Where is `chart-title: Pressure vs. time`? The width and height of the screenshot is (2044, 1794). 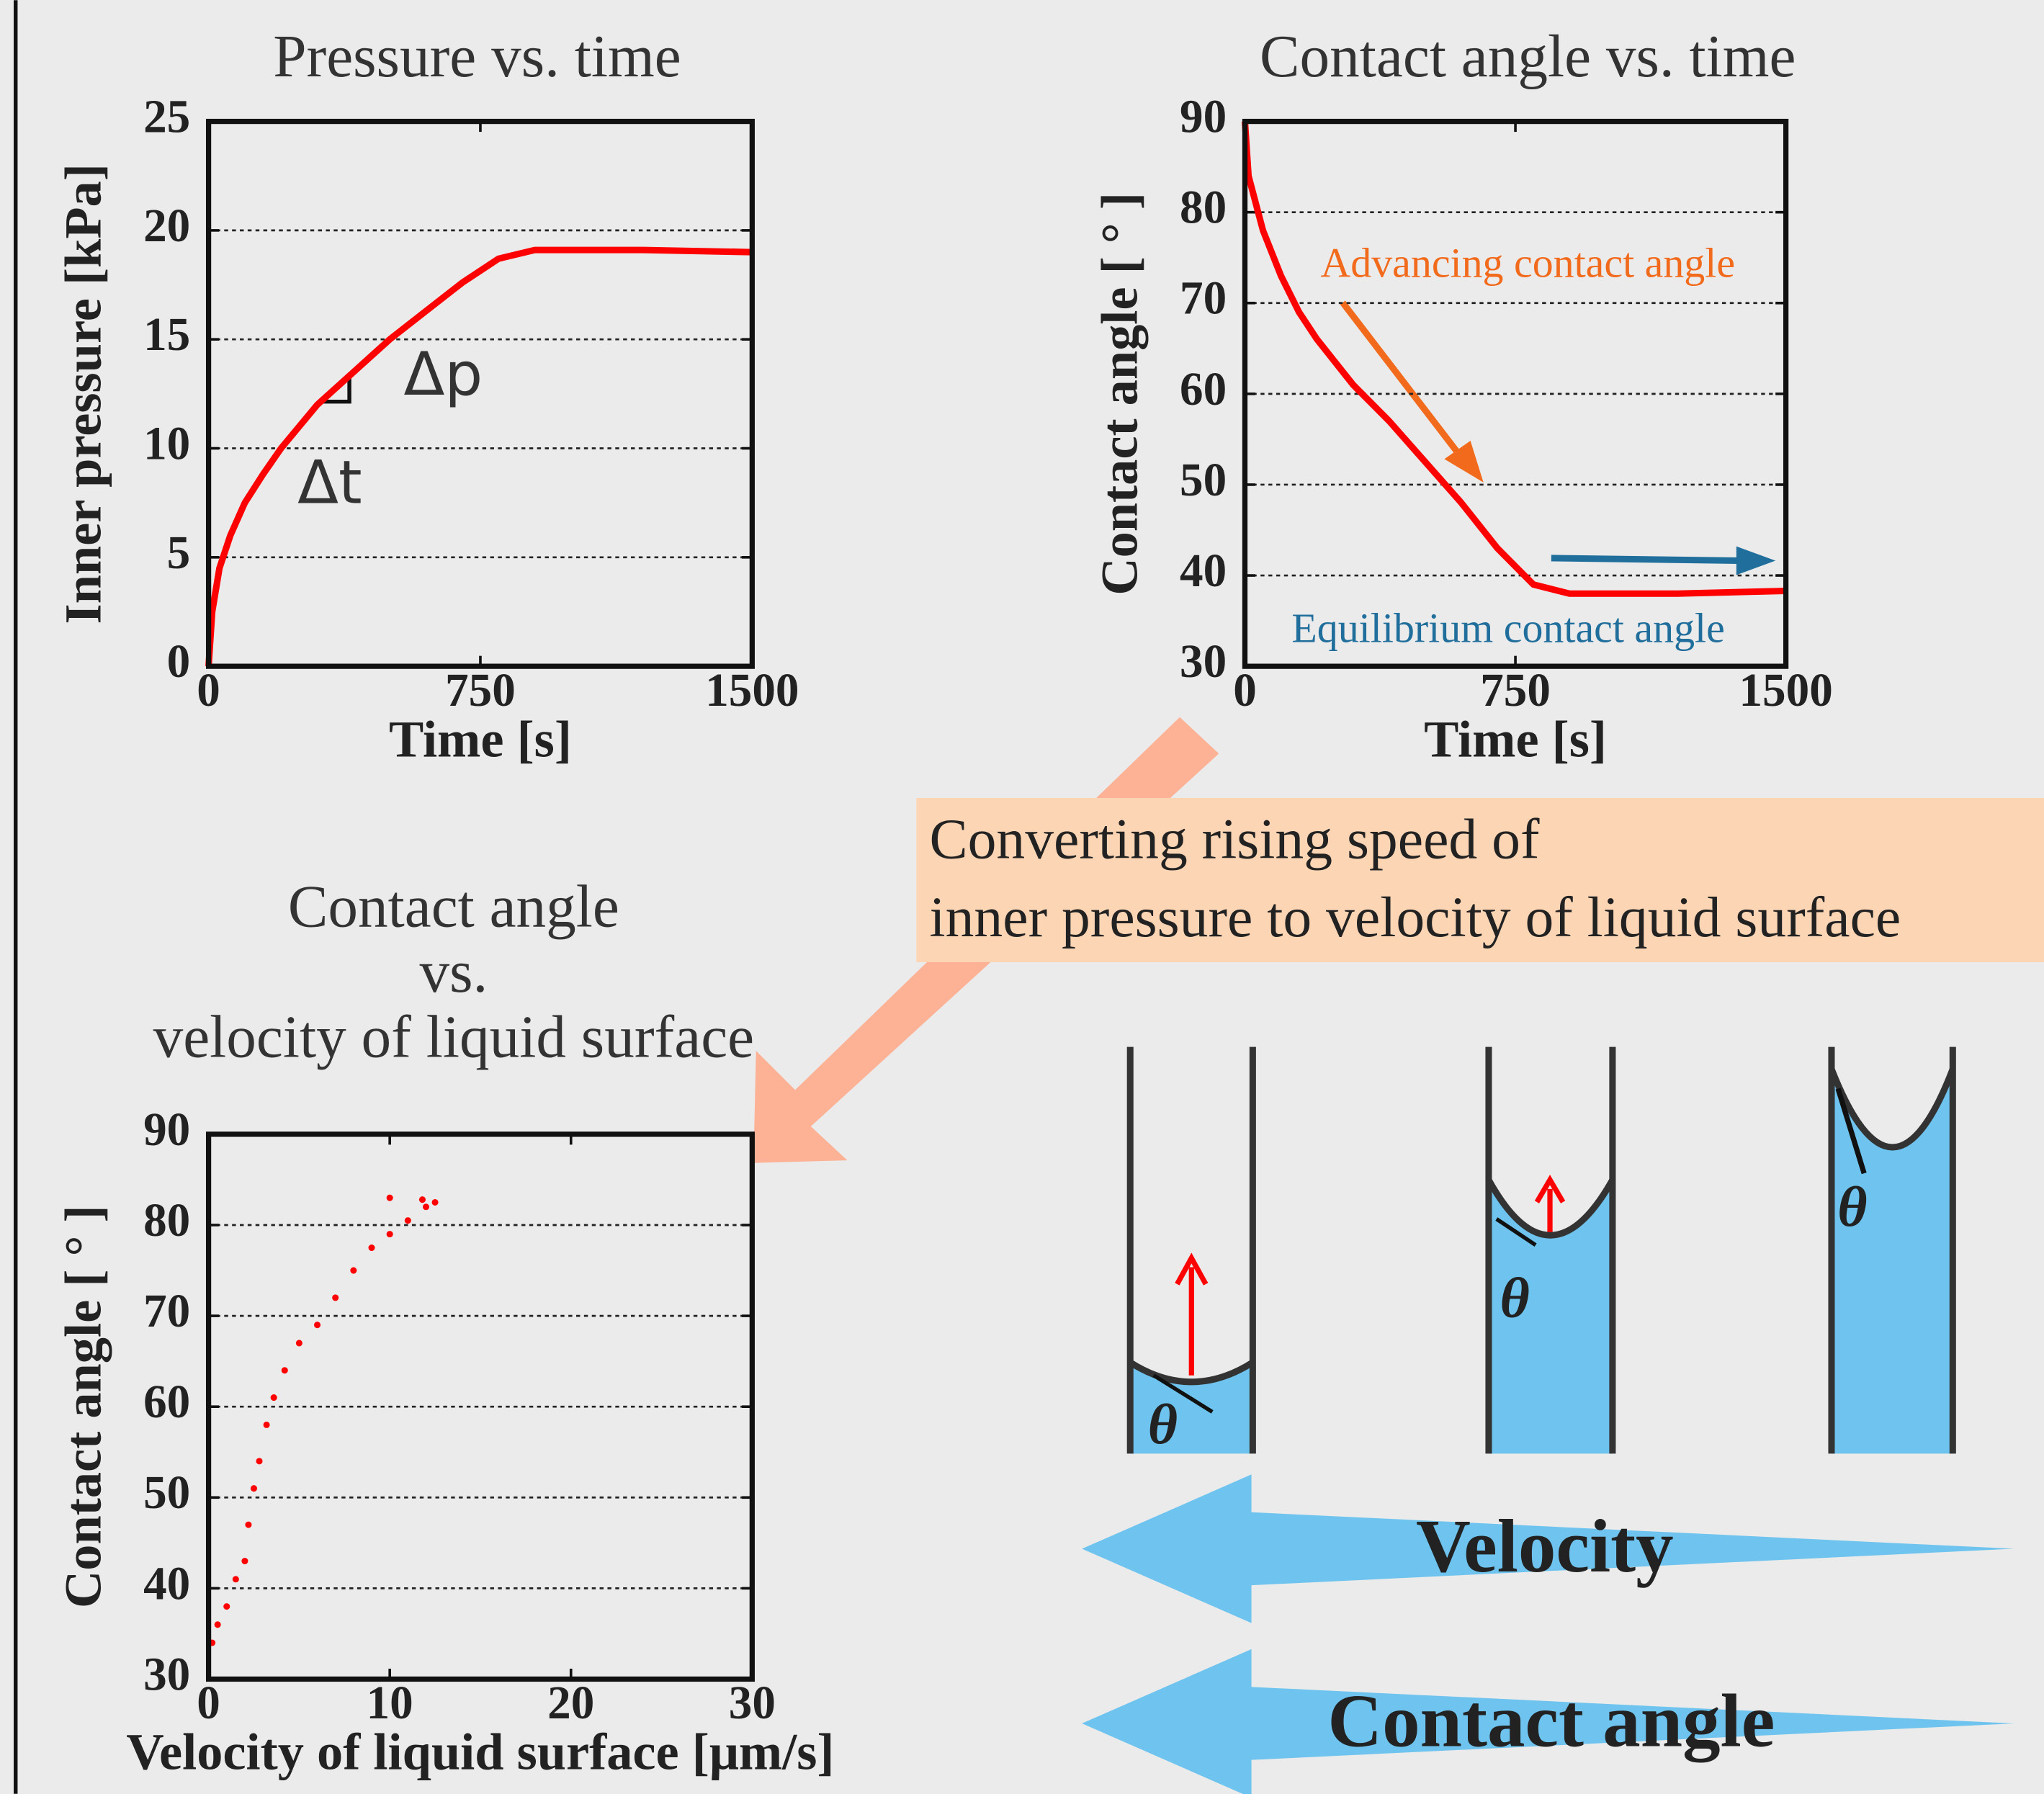
chart-title: Pressure vs. time is located at coordinates (477, 57).